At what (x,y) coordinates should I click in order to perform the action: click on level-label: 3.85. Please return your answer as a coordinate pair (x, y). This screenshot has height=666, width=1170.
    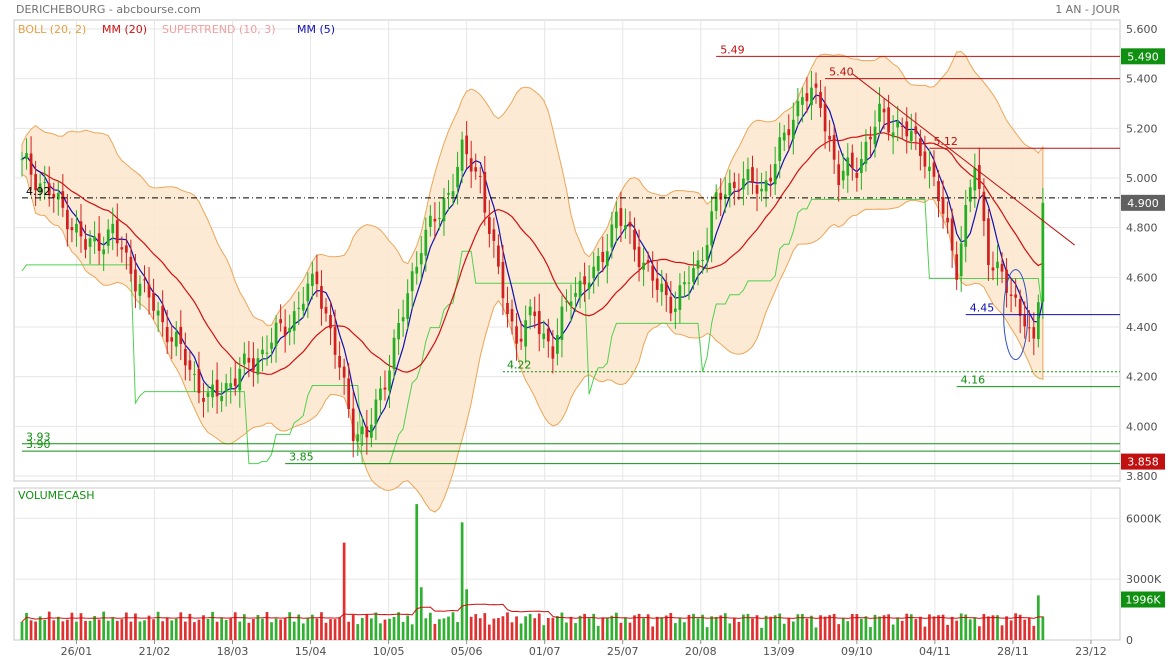
    Looking at the image, I should click on (301, 457).